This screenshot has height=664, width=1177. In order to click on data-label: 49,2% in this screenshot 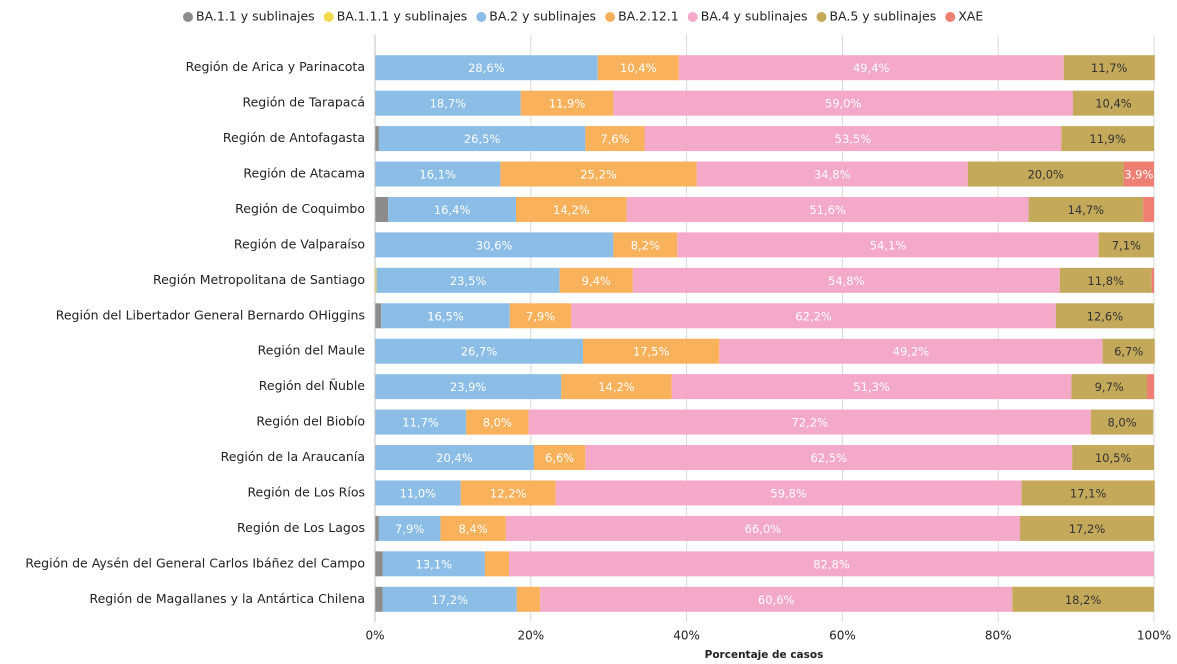, I will do `click(911, 352)`.